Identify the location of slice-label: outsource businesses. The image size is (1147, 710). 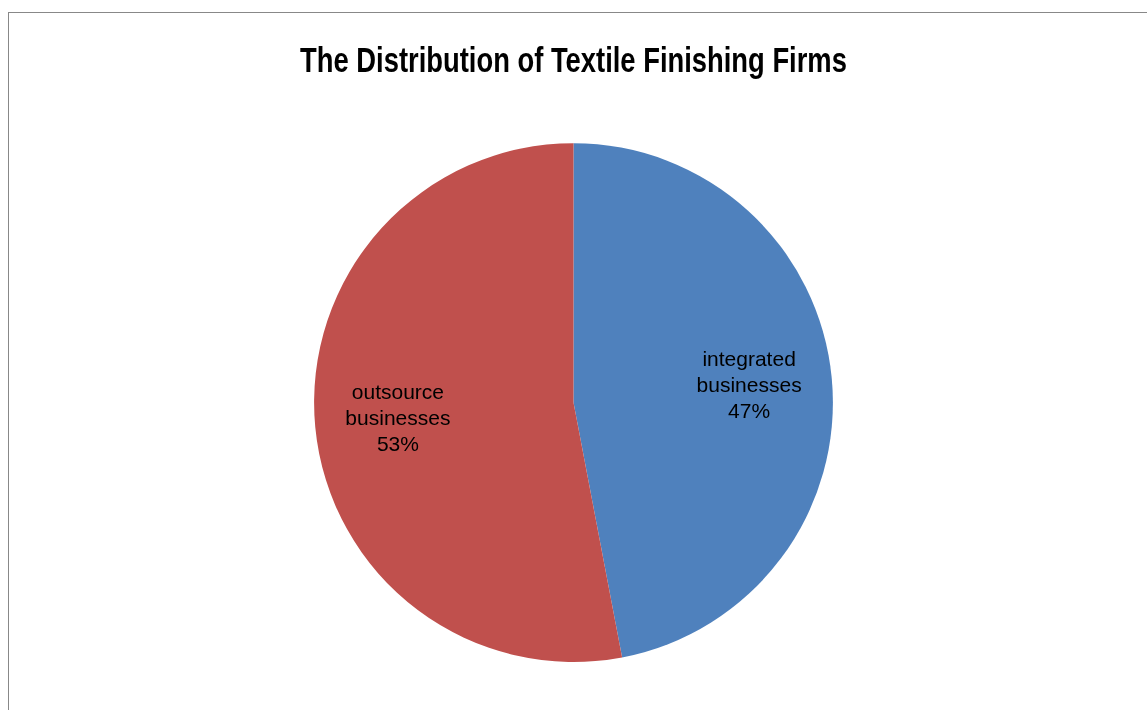
(398, 404).